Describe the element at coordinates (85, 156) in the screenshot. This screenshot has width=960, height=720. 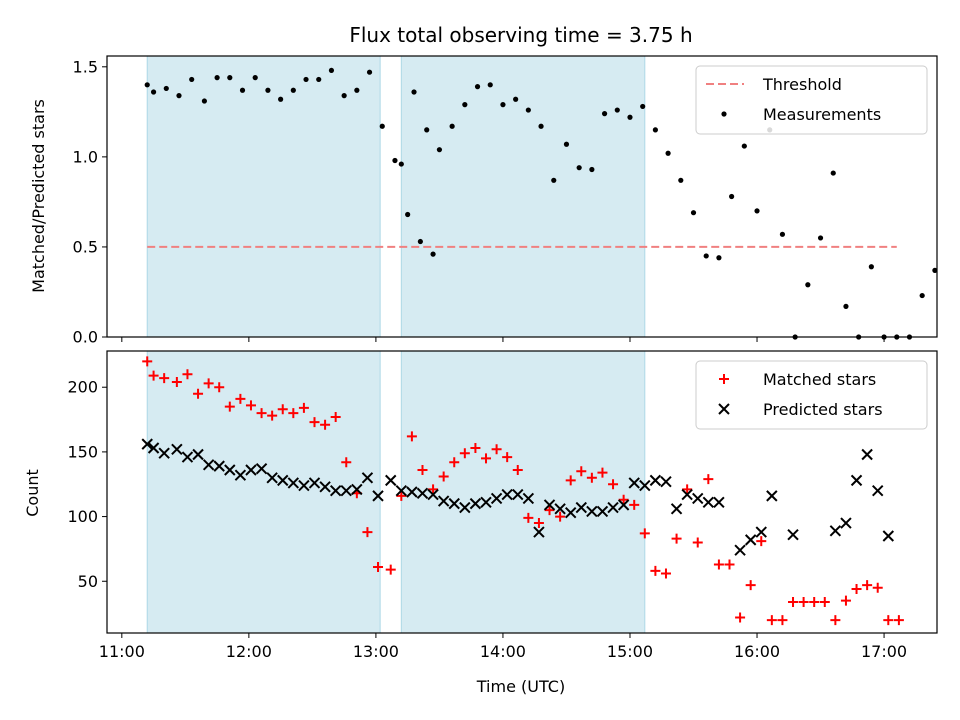
I see `y-tick-label: 1.0` at that location.